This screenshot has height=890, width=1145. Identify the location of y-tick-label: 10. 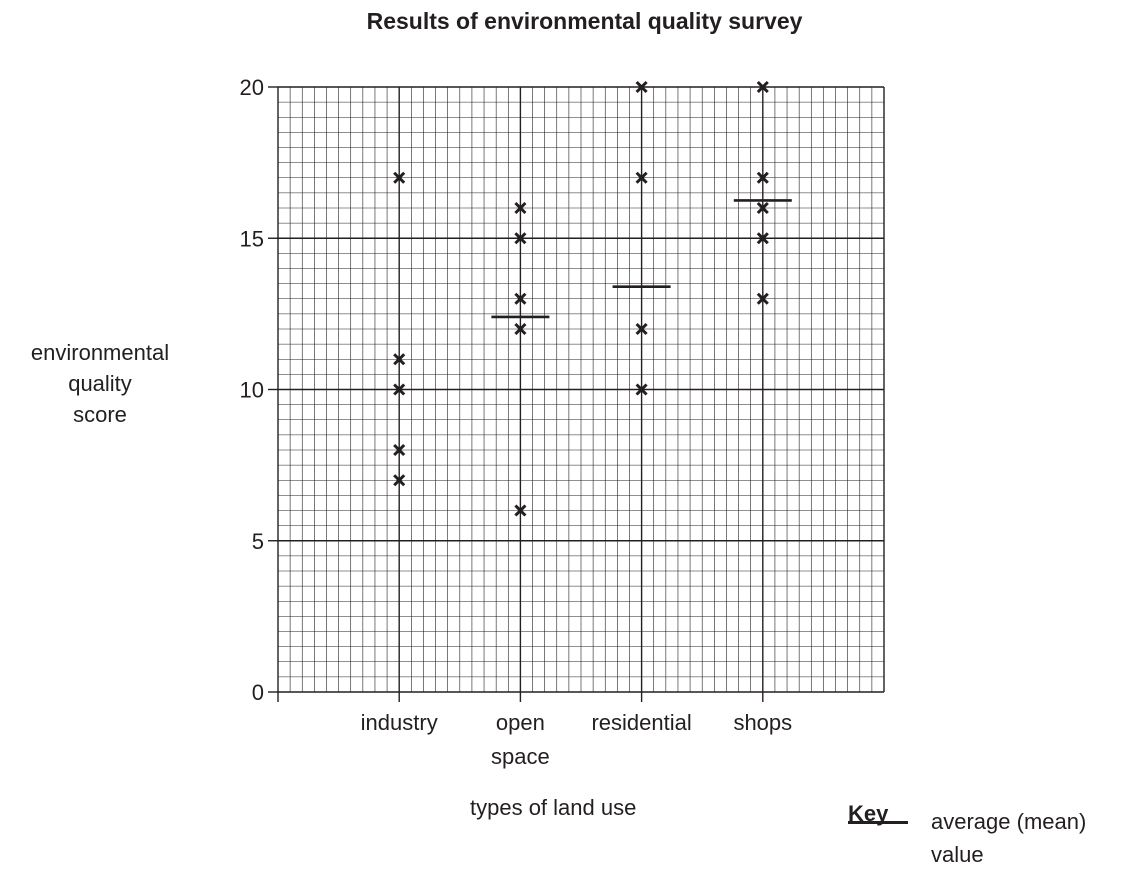
(252, 390).